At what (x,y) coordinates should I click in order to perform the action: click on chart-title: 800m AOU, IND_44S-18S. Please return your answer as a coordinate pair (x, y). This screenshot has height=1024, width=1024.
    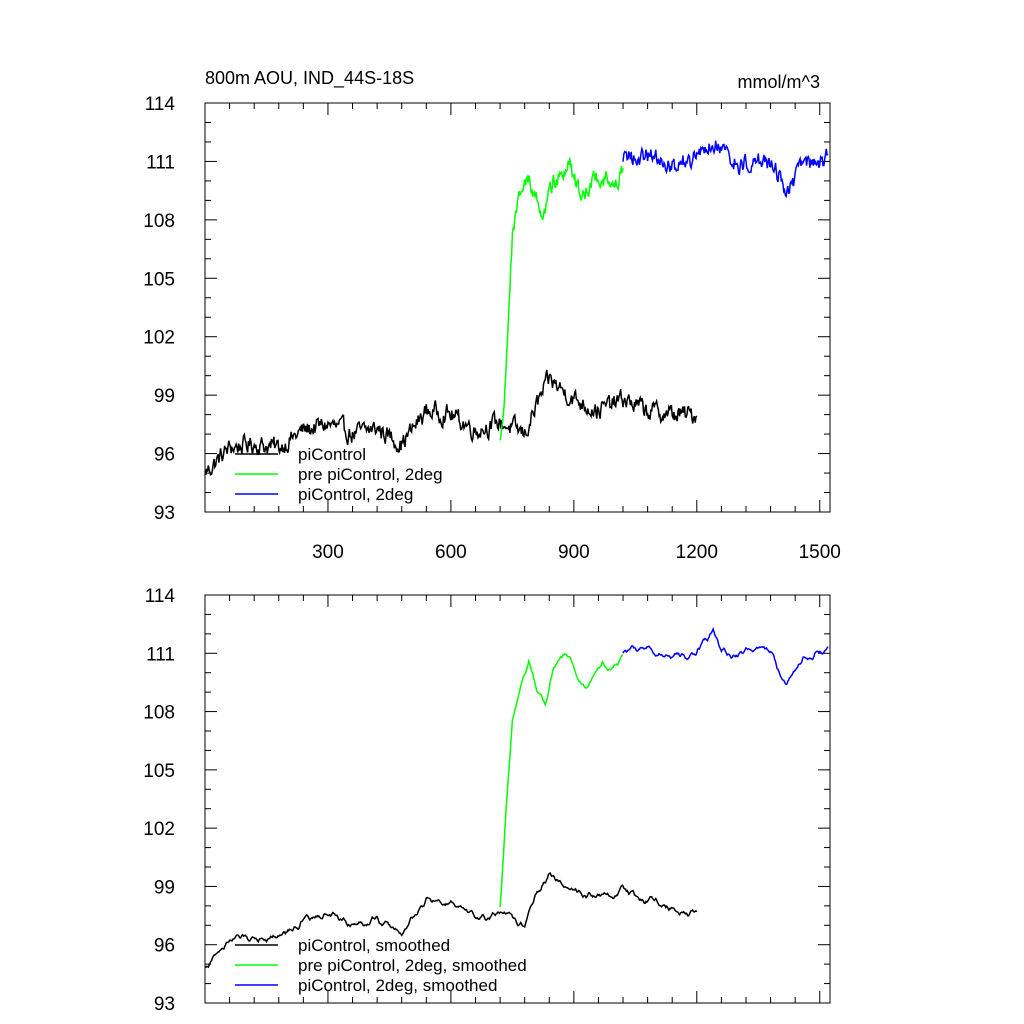
    Looking at the image, I should click on (309, 78).